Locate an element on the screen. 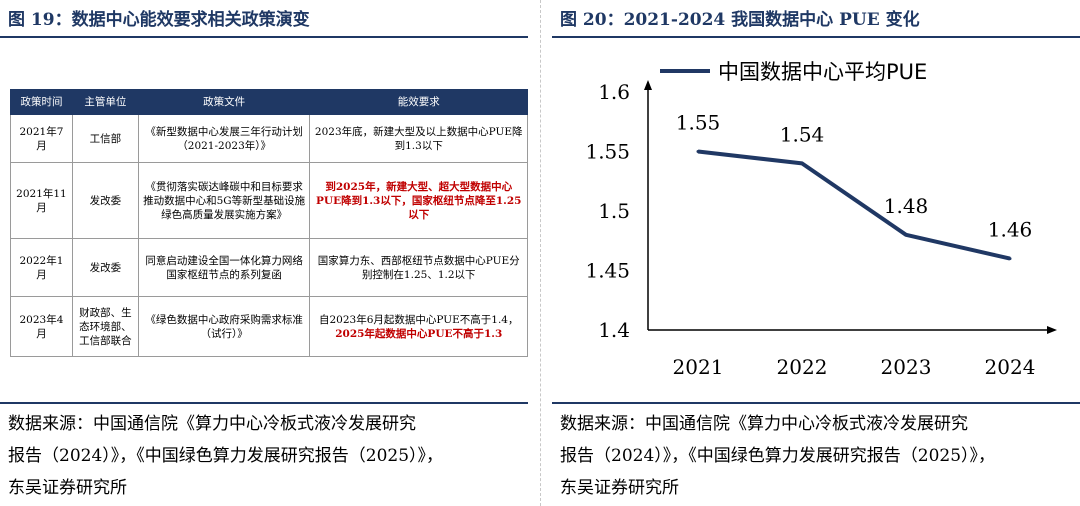  x-tick-label: 2021 is located at coordinates (698, 367).